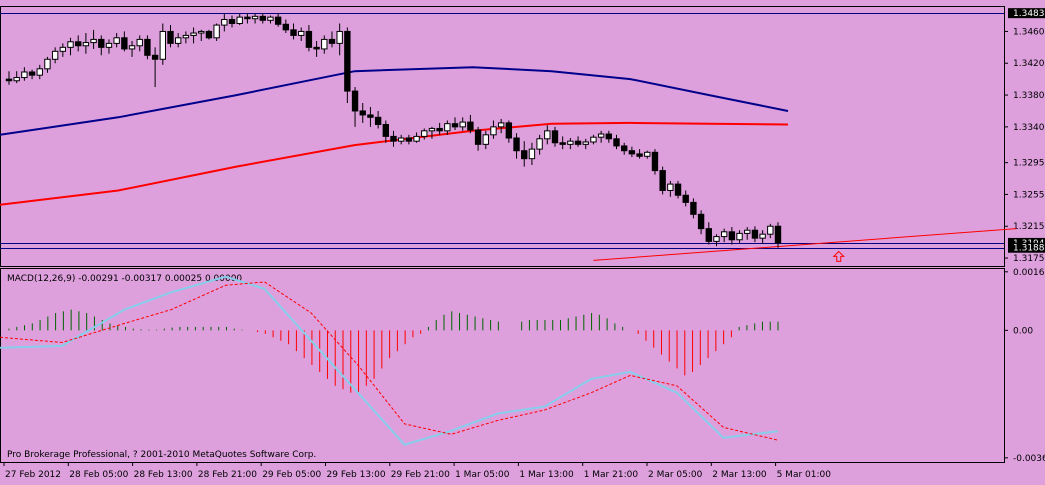 This screenshot has height=485, width=1045. Describe the element at coordinates (805, 244) in the screenshot. I see `trendline` at that location.